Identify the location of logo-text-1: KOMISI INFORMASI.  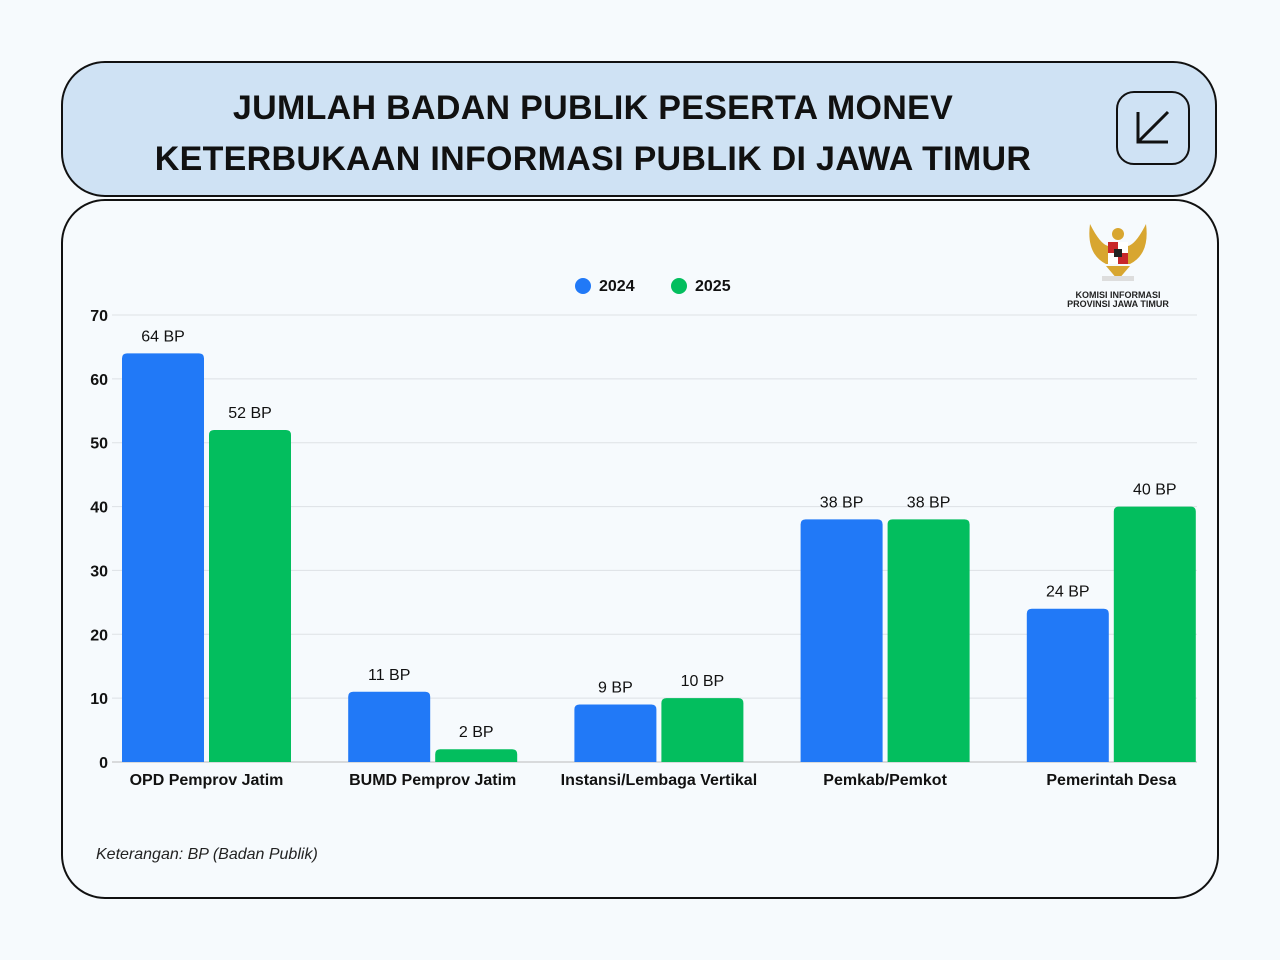
(1118, 295).